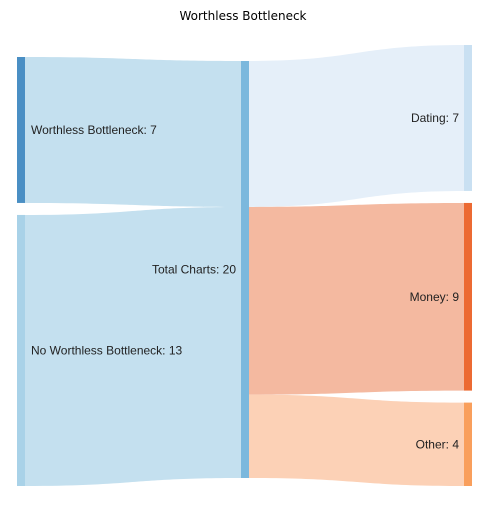  Describe the element at coordinates (435, 118) in the screenshot. I see `node-label-dating: Dating: 7` at that location.